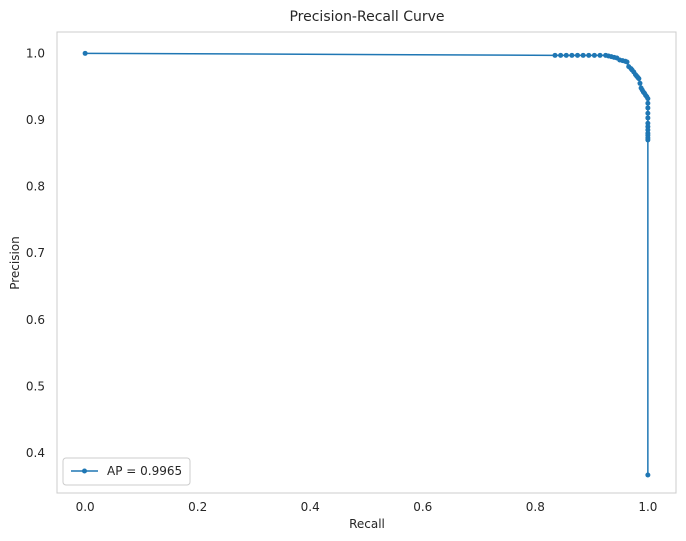 This screenshot has height=541, width=686. Describe the element at coordinates (35, 187) in the screenshot. I see `y-tick-label: 0.8` at that location.